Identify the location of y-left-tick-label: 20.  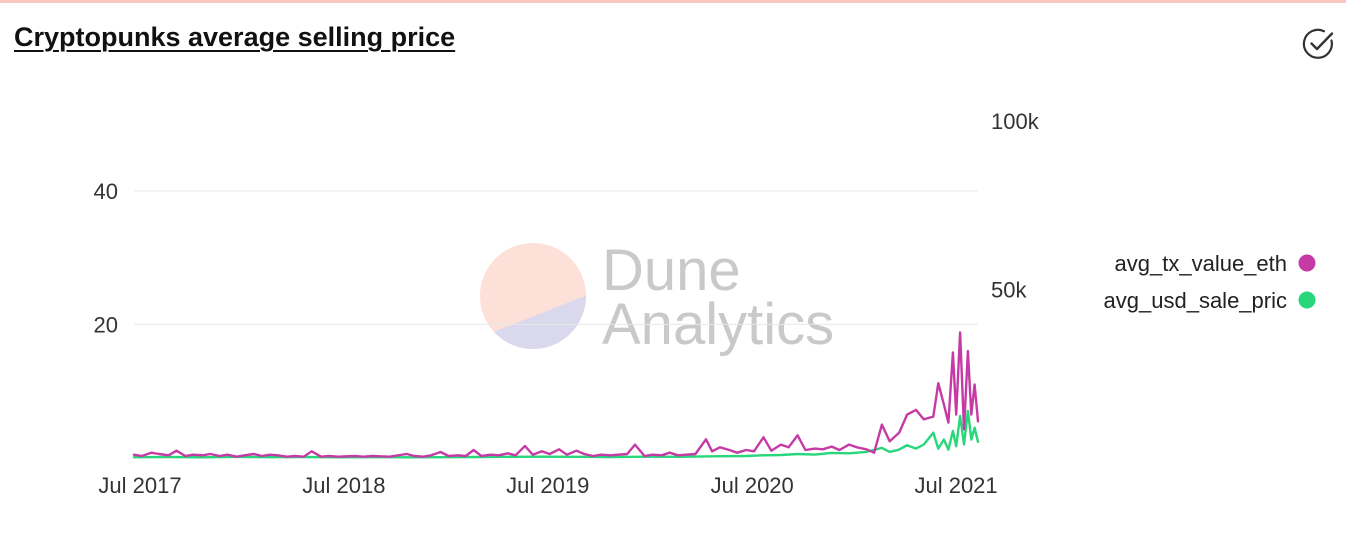
(106, 324).